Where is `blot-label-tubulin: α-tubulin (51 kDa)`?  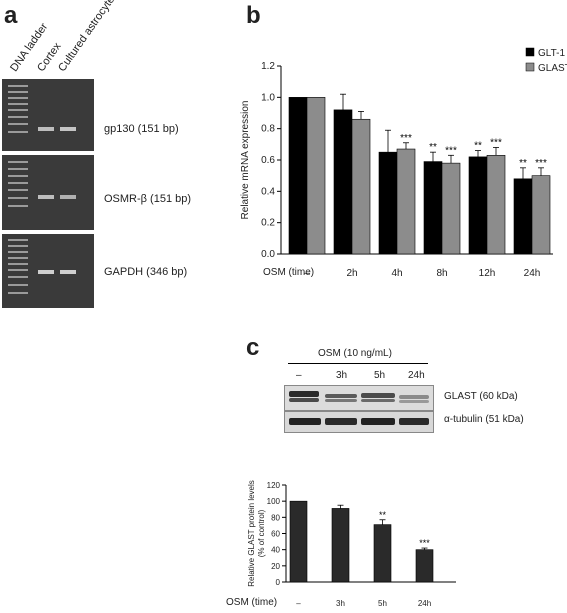
blot-label-tubulin: α-tubulin (51 kDa) is located at coordinates (484, 419).